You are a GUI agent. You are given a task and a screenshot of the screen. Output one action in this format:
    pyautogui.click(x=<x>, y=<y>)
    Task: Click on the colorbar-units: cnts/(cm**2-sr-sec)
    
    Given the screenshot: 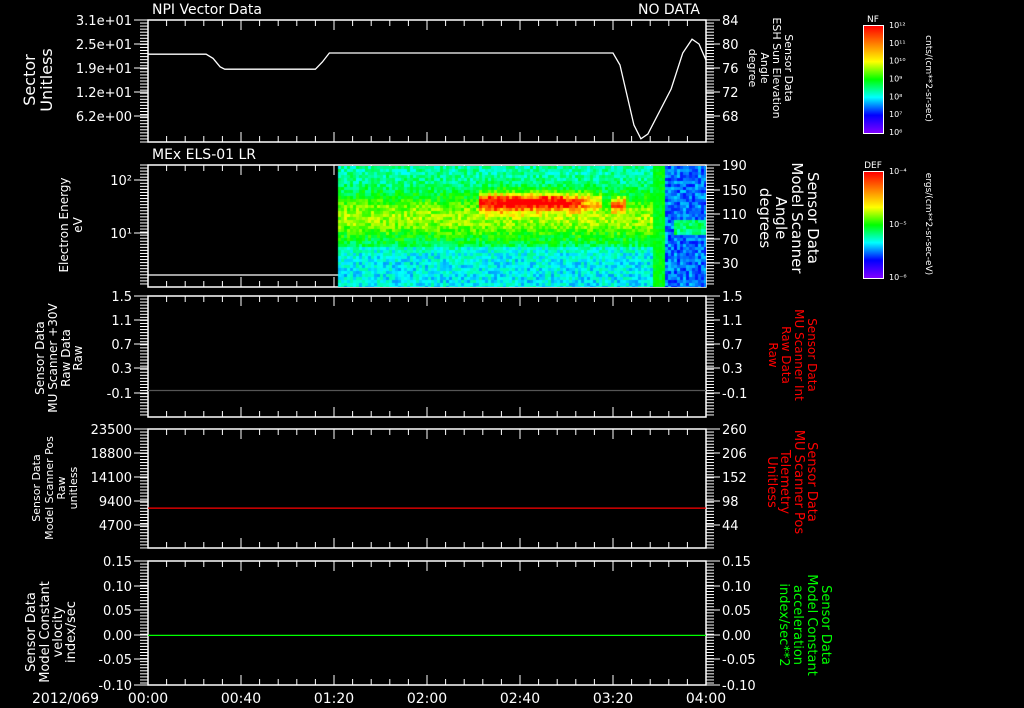 What is the action you would take?
    pyautogui.click(x=928, y=78)
    